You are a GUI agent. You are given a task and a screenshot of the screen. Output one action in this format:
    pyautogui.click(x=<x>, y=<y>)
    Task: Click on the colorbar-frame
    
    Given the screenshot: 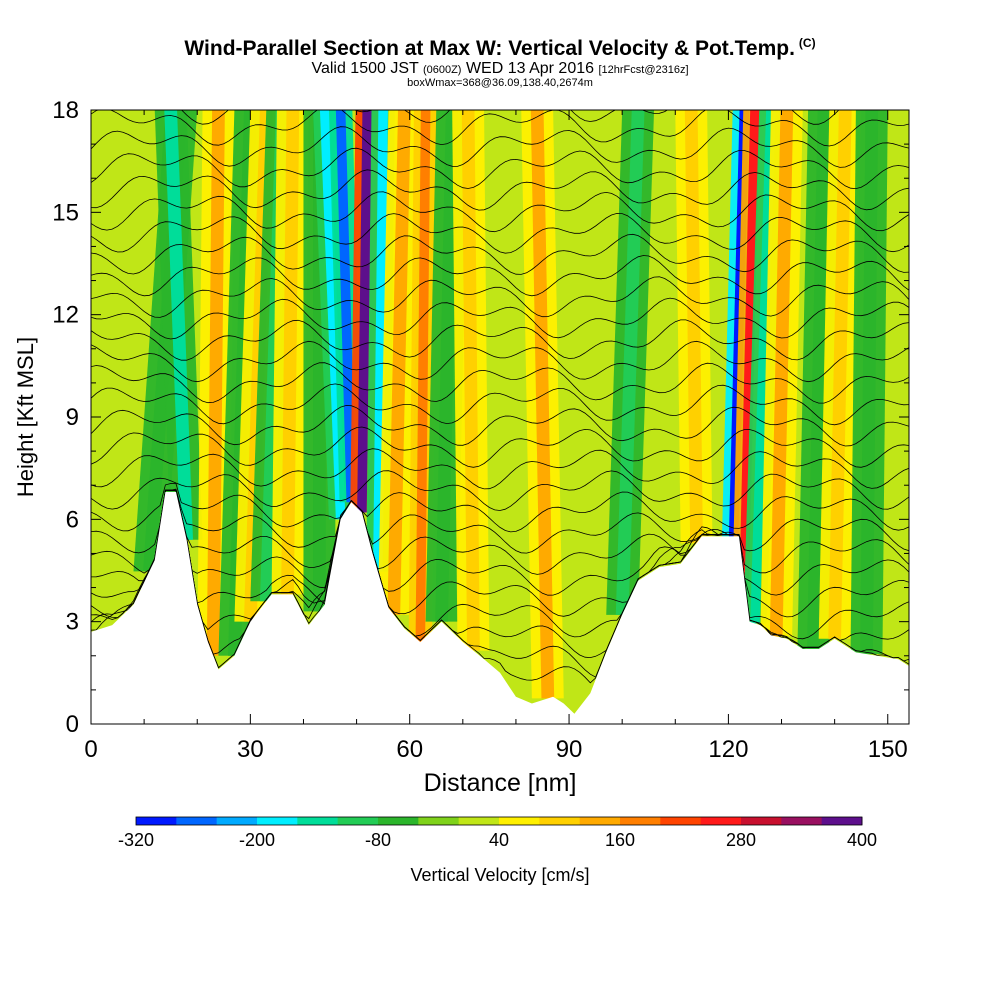 What is the action you would take?
    pyautogui.click(x=499, y=821)
    